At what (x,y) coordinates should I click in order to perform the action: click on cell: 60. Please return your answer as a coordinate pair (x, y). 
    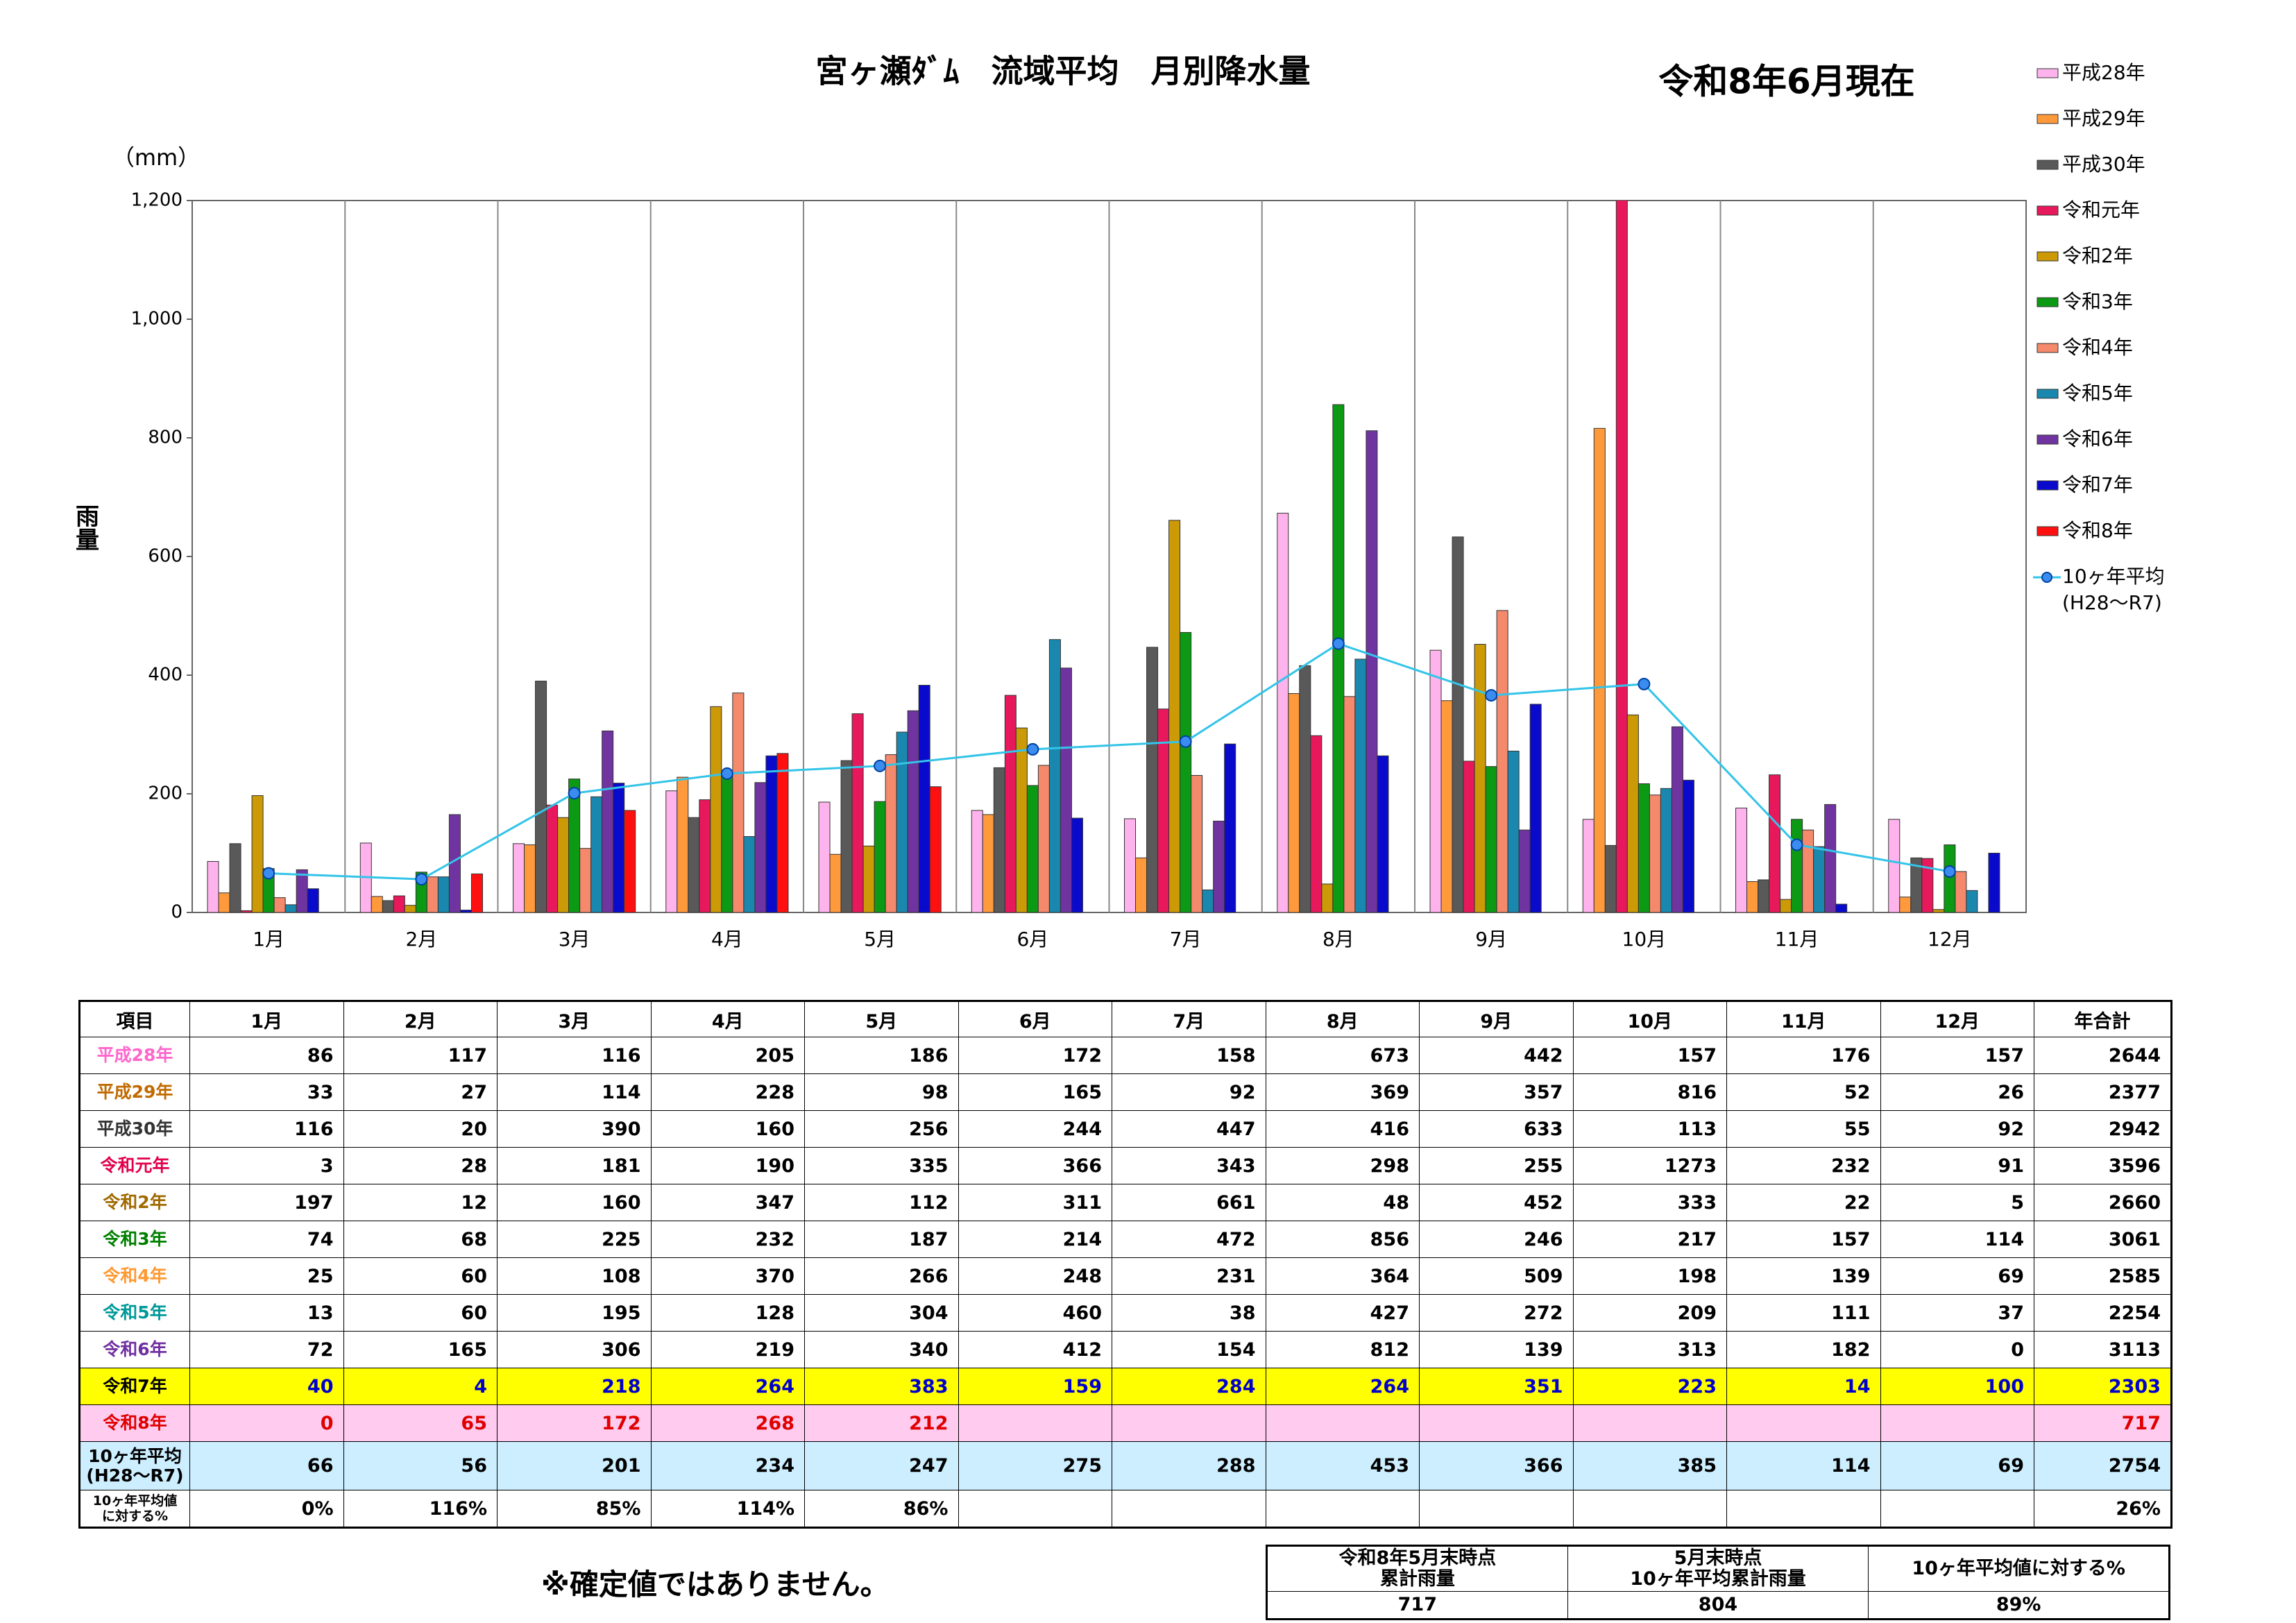
    Looking at the image, I should click on (420, 1313).